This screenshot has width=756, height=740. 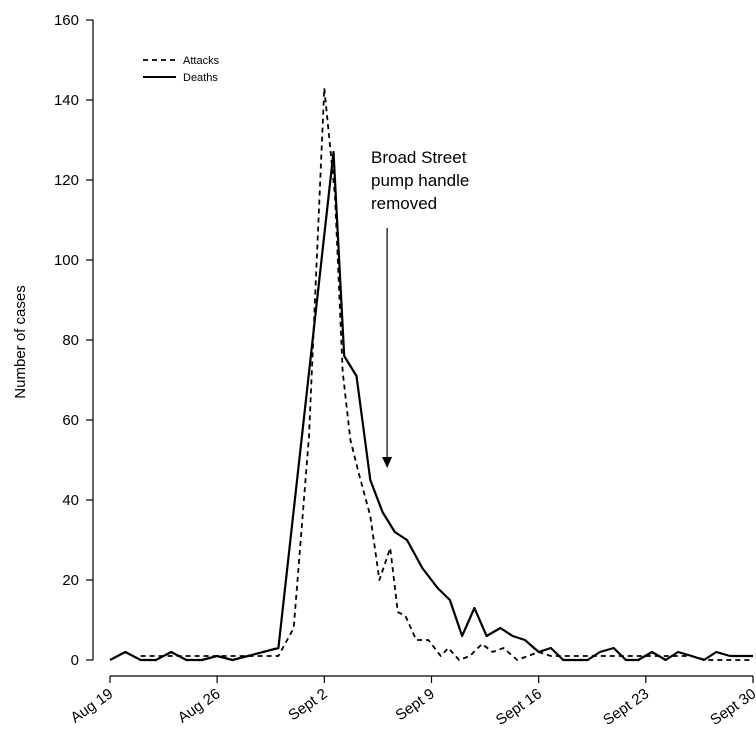 I want to click on x-tick-label: Sept 9, so click(x=415, y=704).